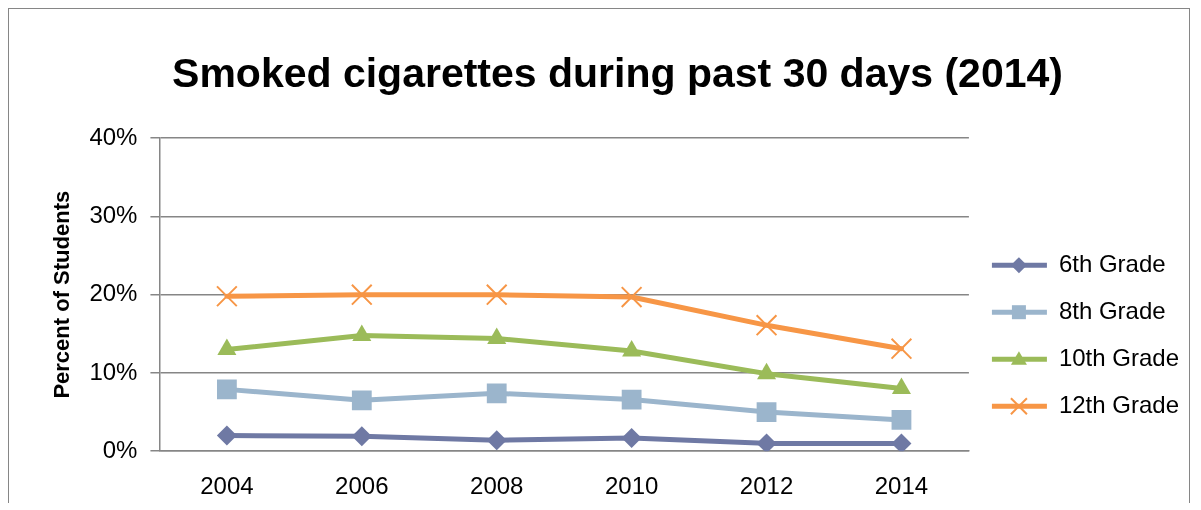  Describe the element at coordinates (617, 72) in the screenshot. I see `chart-title: Smoked cigarettes during past 30 days (2014)` at that location.